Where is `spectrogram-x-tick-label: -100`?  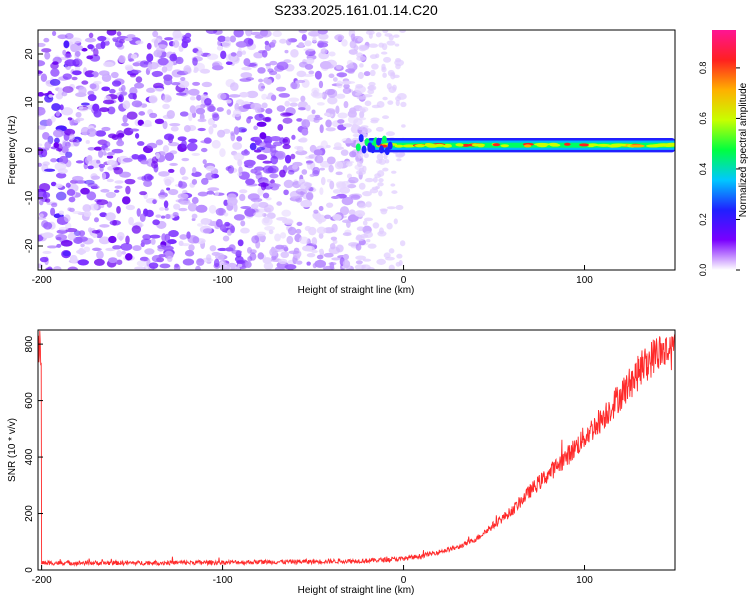
spectrogram-x-tick-label: -100 is located at coordinates (223, 280).